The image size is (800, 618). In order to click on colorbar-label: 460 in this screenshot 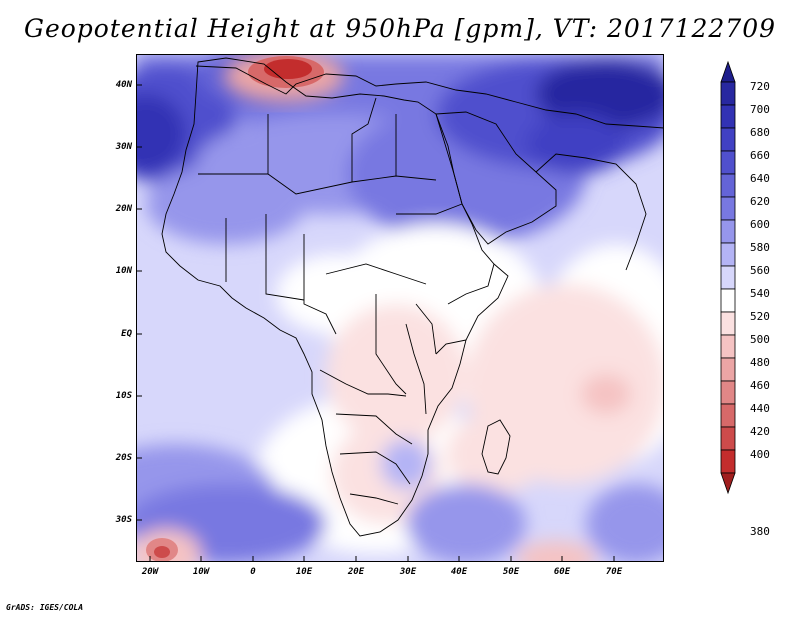, I will do `click(760, 385)`.